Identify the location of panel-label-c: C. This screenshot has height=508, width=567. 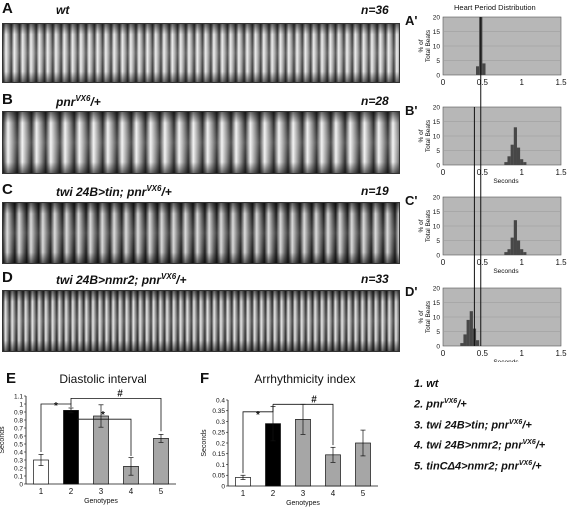
(7, 189).